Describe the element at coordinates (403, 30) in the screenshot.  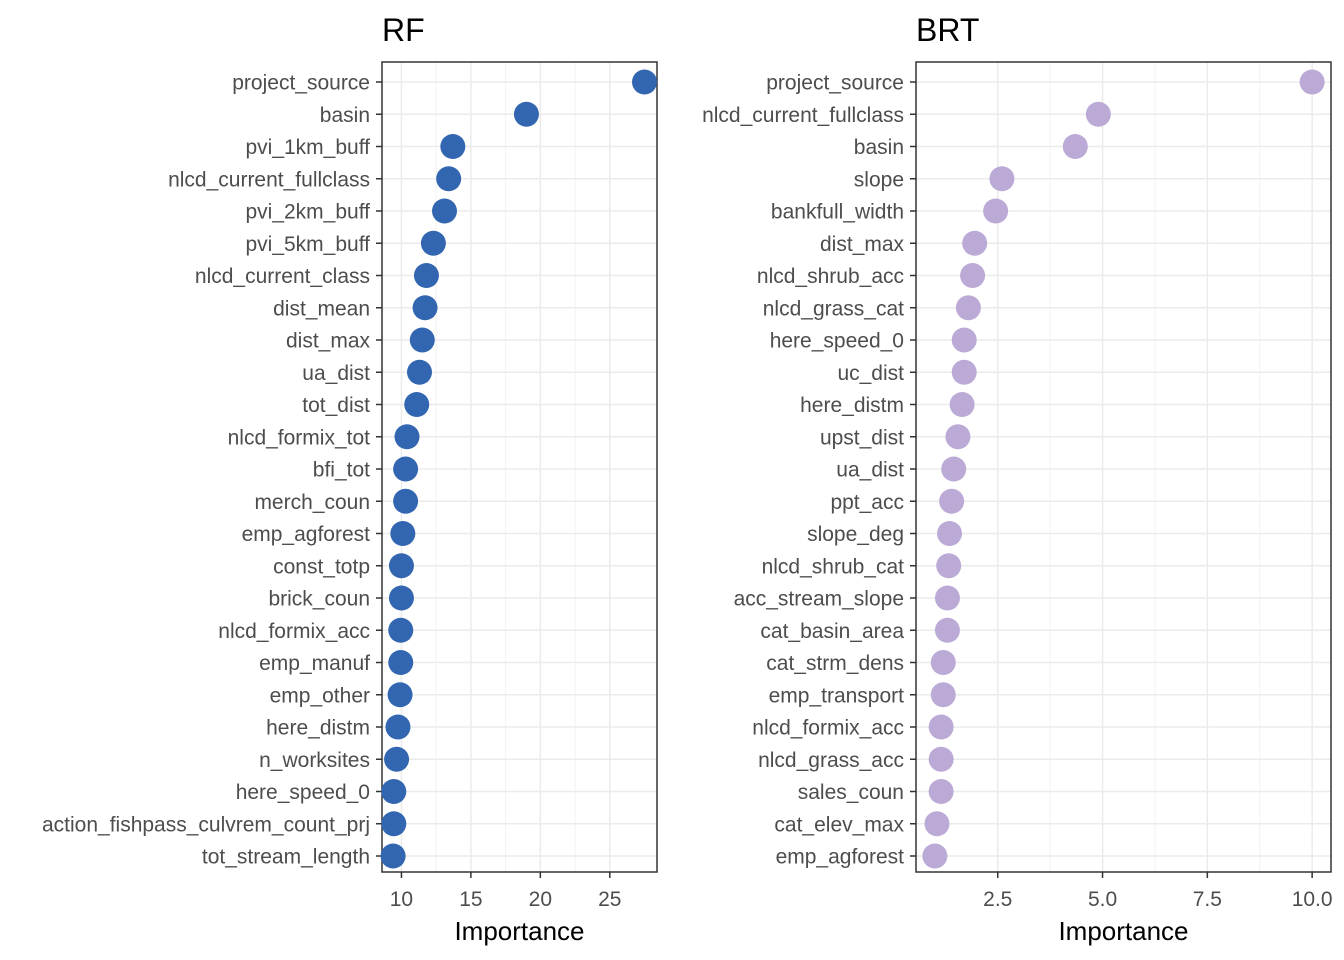
I see `chart0-title: RF` at that location.